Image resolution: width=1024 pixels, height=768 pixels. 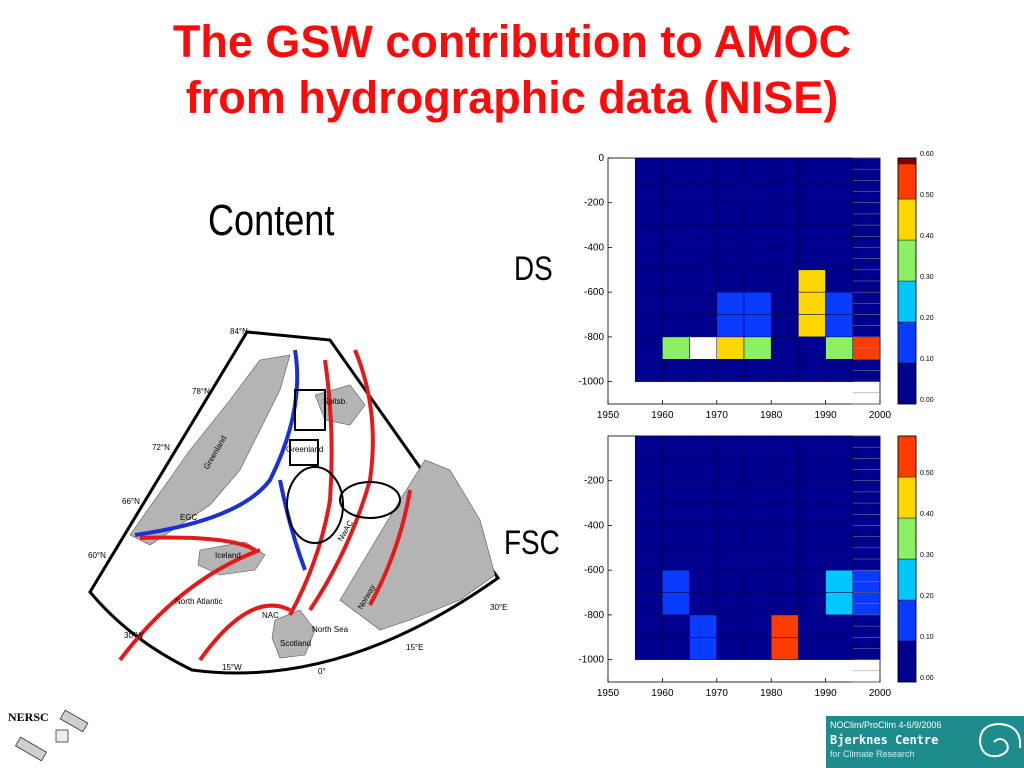 I want to click on fsc-colorbar-label: 0.40, so click(x=927, y=514).